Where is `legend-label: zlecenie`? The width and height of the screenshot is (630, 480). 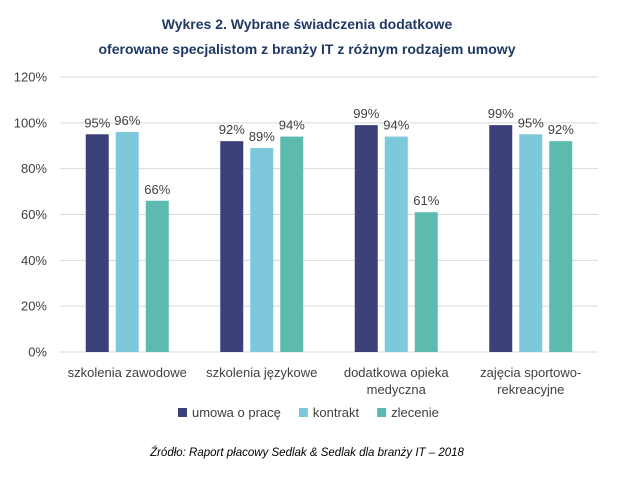
legend-label: zlecenie is located at coordinates (415, 412).